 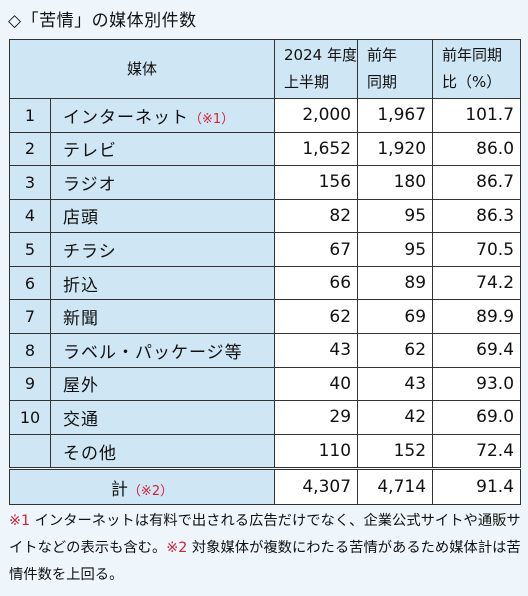 I want to click on yoy-ratio: 86.7, so click(x=477, y=182).